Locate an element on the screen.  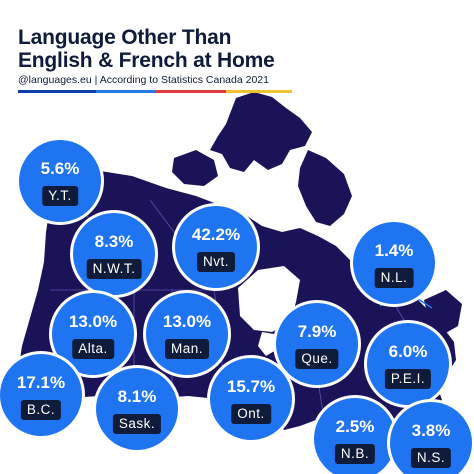
accent-stripe-yellow is located at coordinates (259, 91).